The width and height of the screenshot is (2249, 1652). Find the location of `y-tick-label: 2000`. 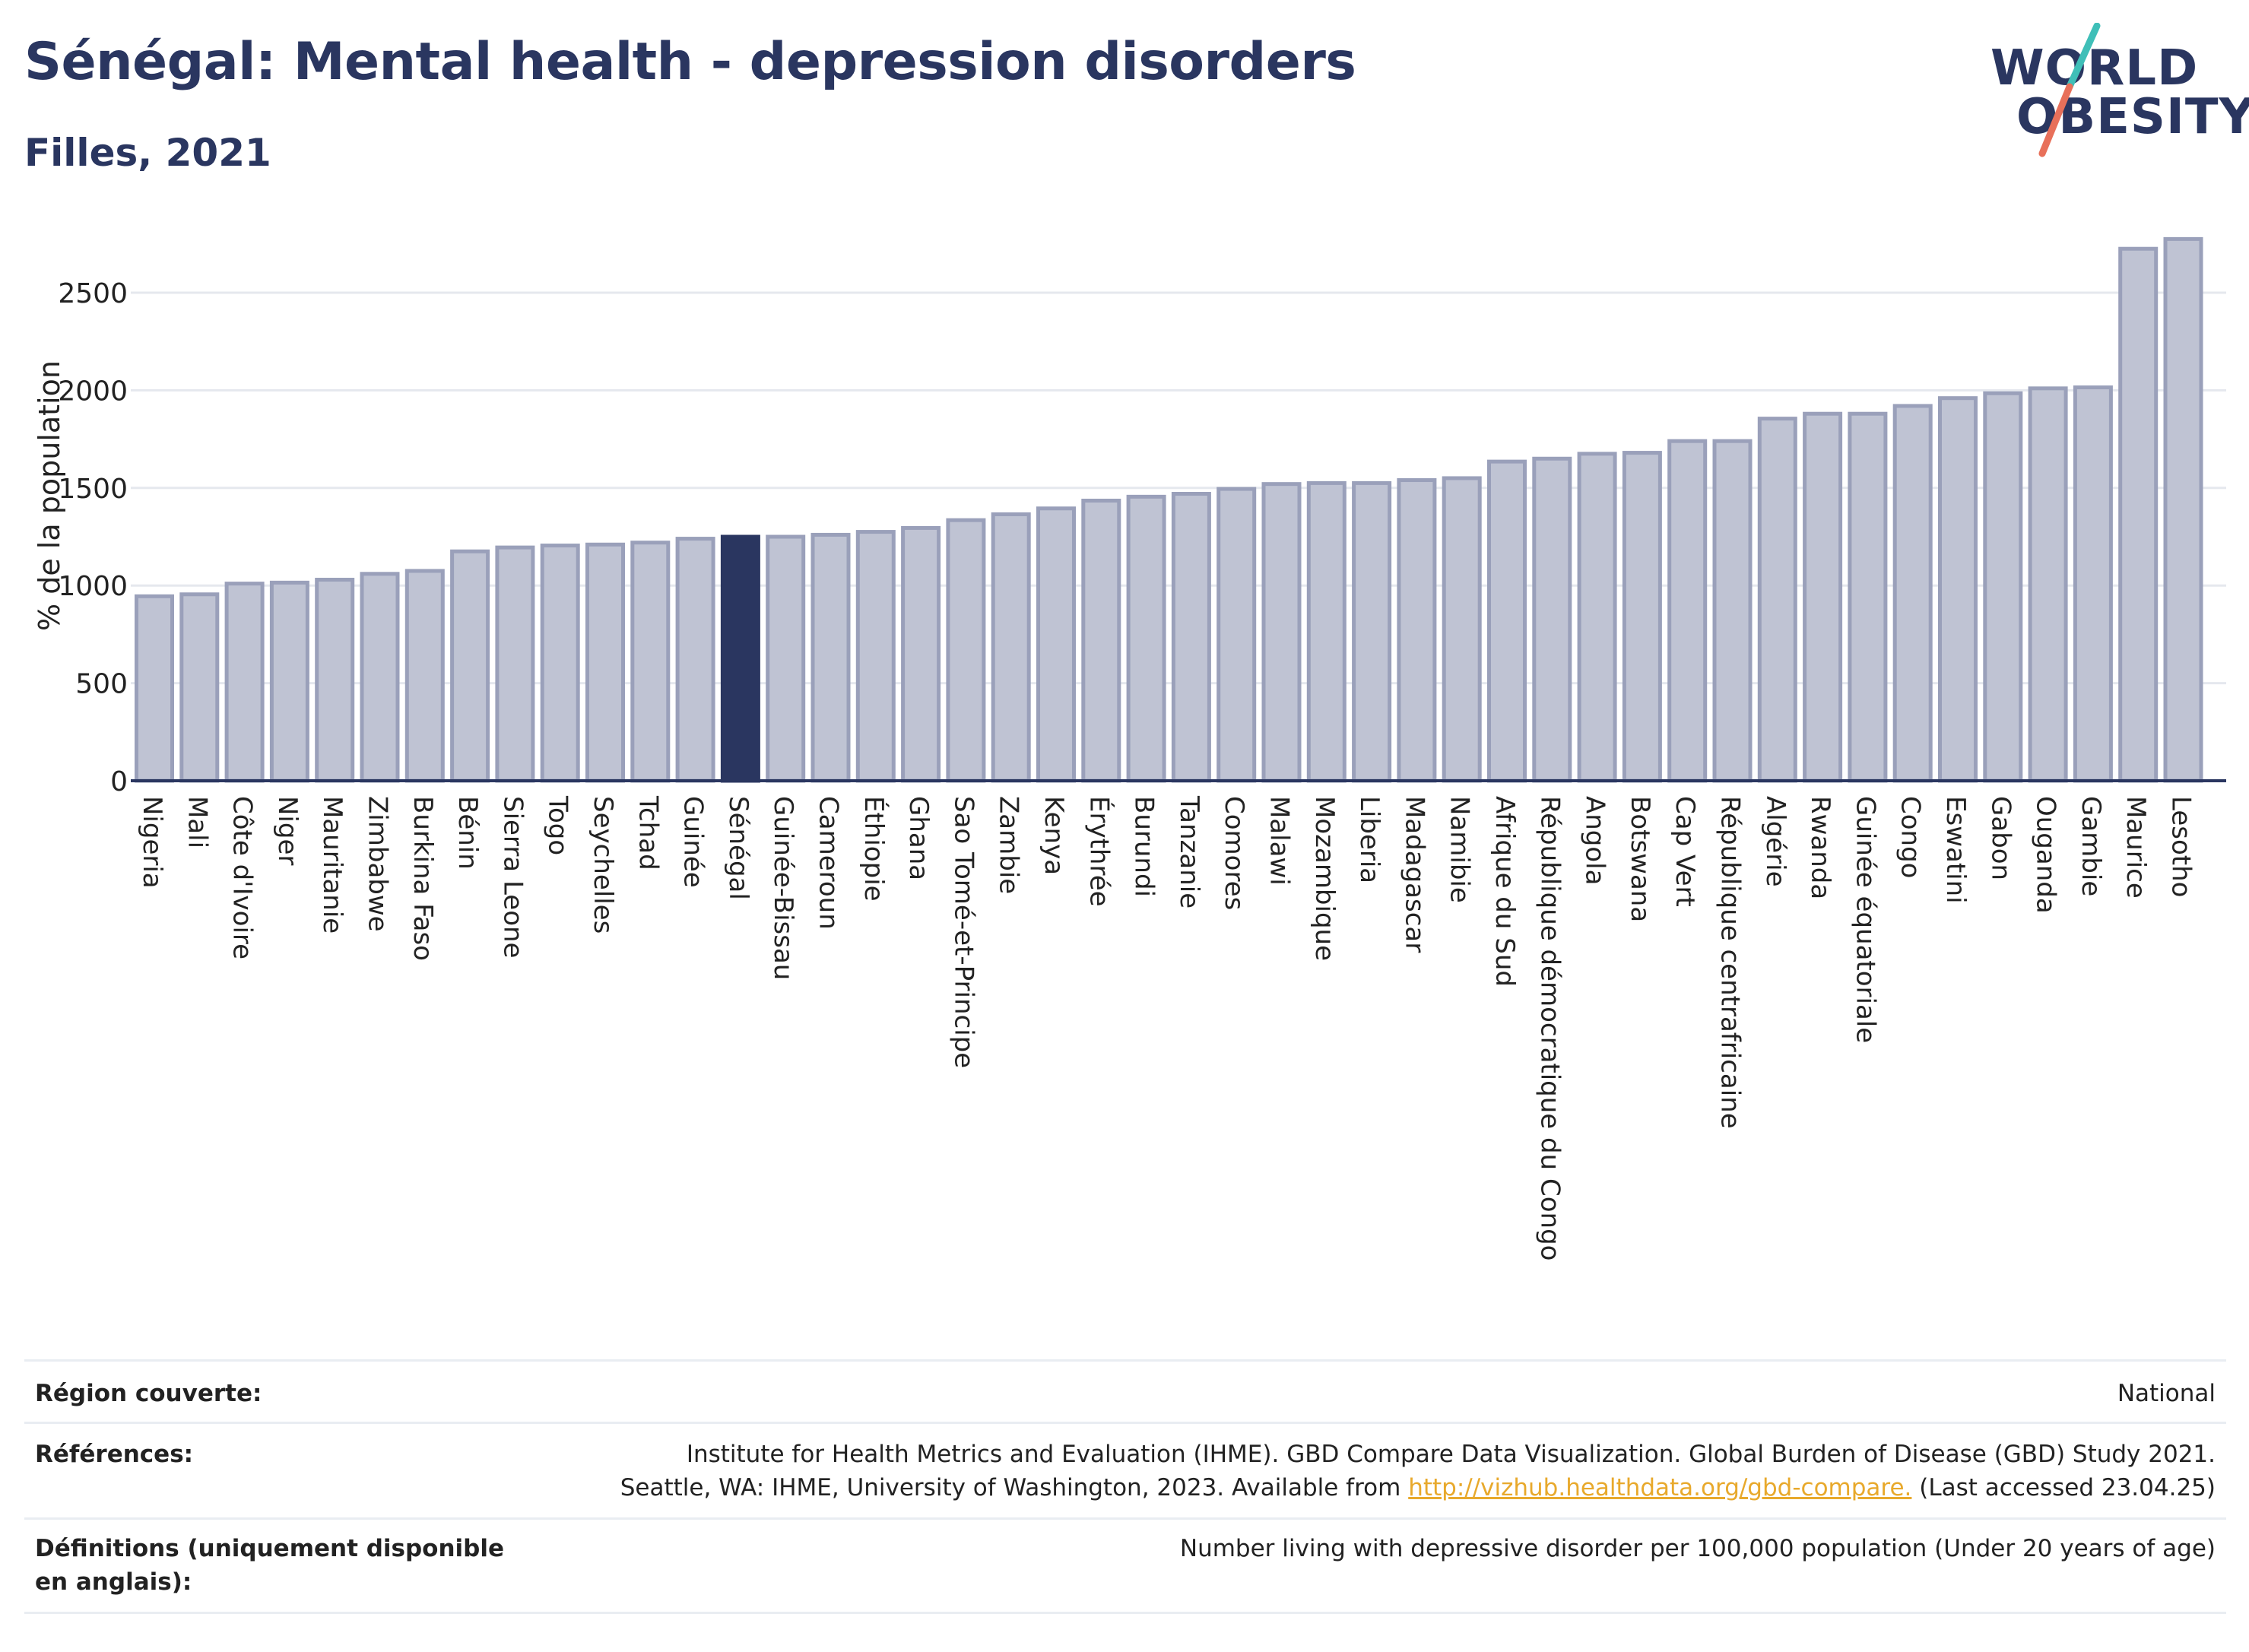

y-tick-label: 2000 is located at coordinates (93, 391).